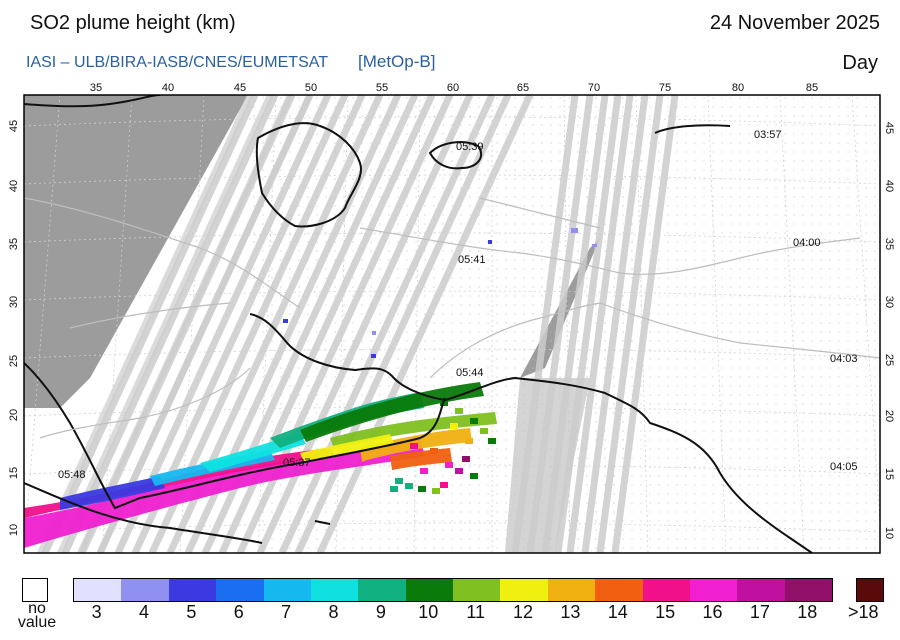  What do you see at coordinates (286, 612) in the screenshot?
I see `legend-tick-label: 7` at bounding box center [286, 612].